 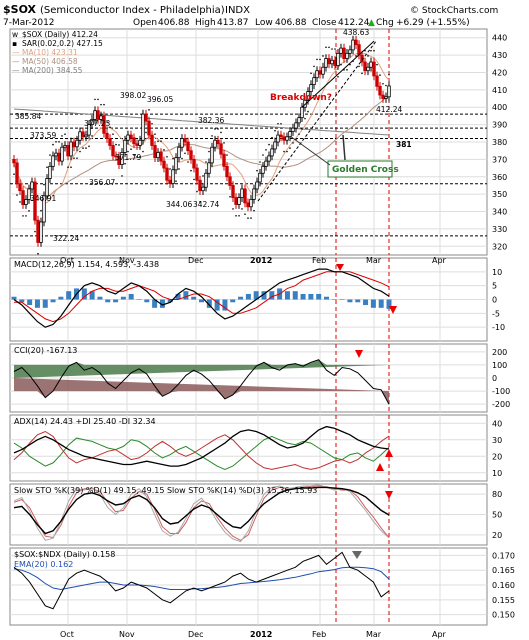 What do you see at coordinates (454, 11) in the screenshot?
I see `brand-logo: © StockCharts.com` at bounding box center [454, 11].